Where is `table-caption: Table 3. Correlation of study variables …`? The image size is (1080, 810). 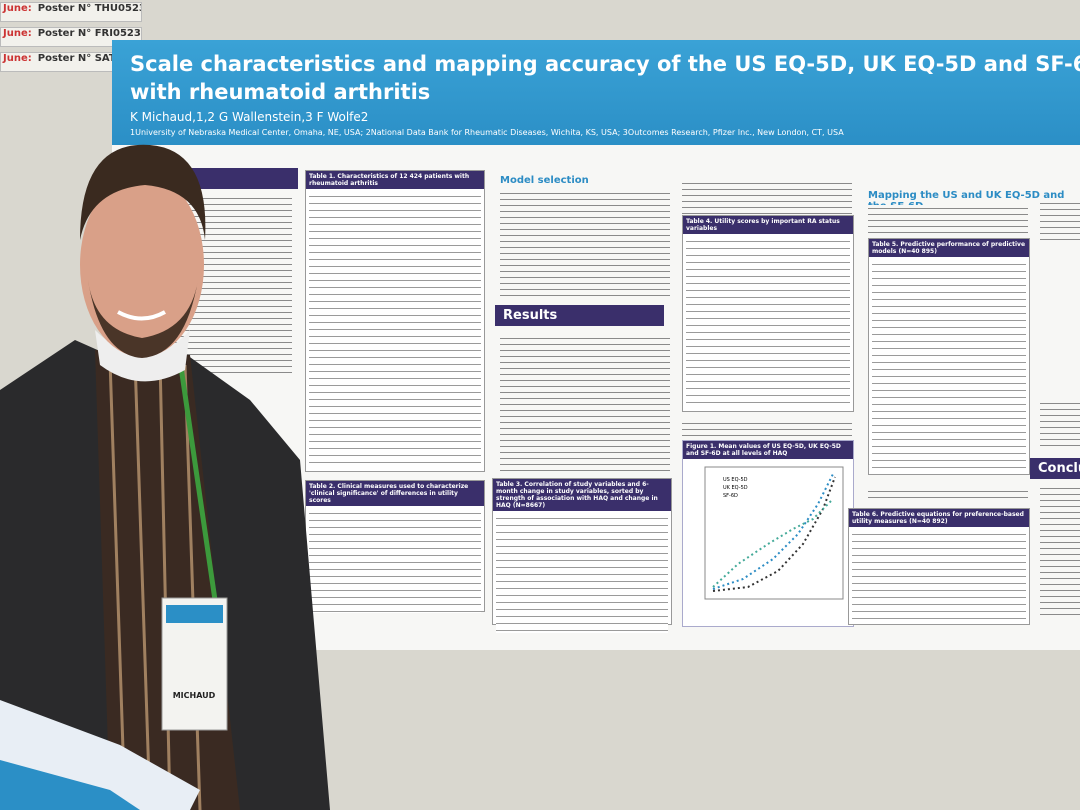 table-caption: Table 3. Correlation of study variables … is located at coordinates (582, 495).